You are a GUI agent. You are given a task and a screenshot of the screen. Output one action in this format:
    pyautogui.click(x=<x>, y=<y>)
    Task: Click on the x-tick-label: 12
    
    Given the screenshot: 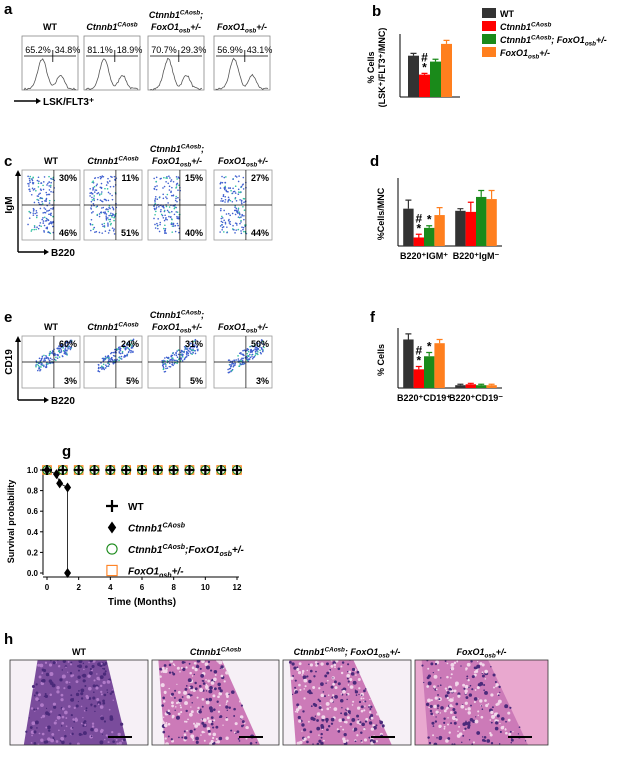 What is the action you would take?
    pyautogui.click(x=237, y=587)
    